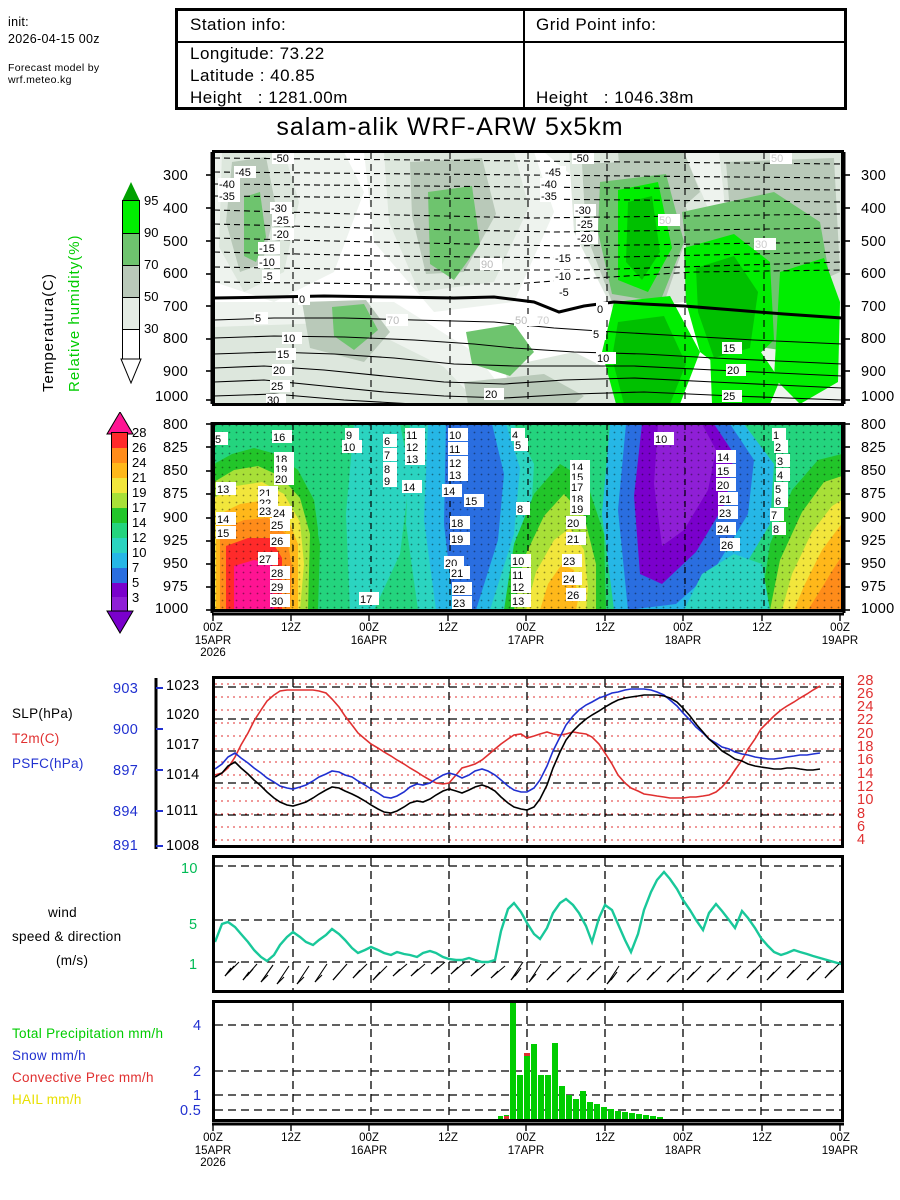 The width and height of the screenshot is (900, 1200). I want to click on svg-text: -50, so click(581, 159).